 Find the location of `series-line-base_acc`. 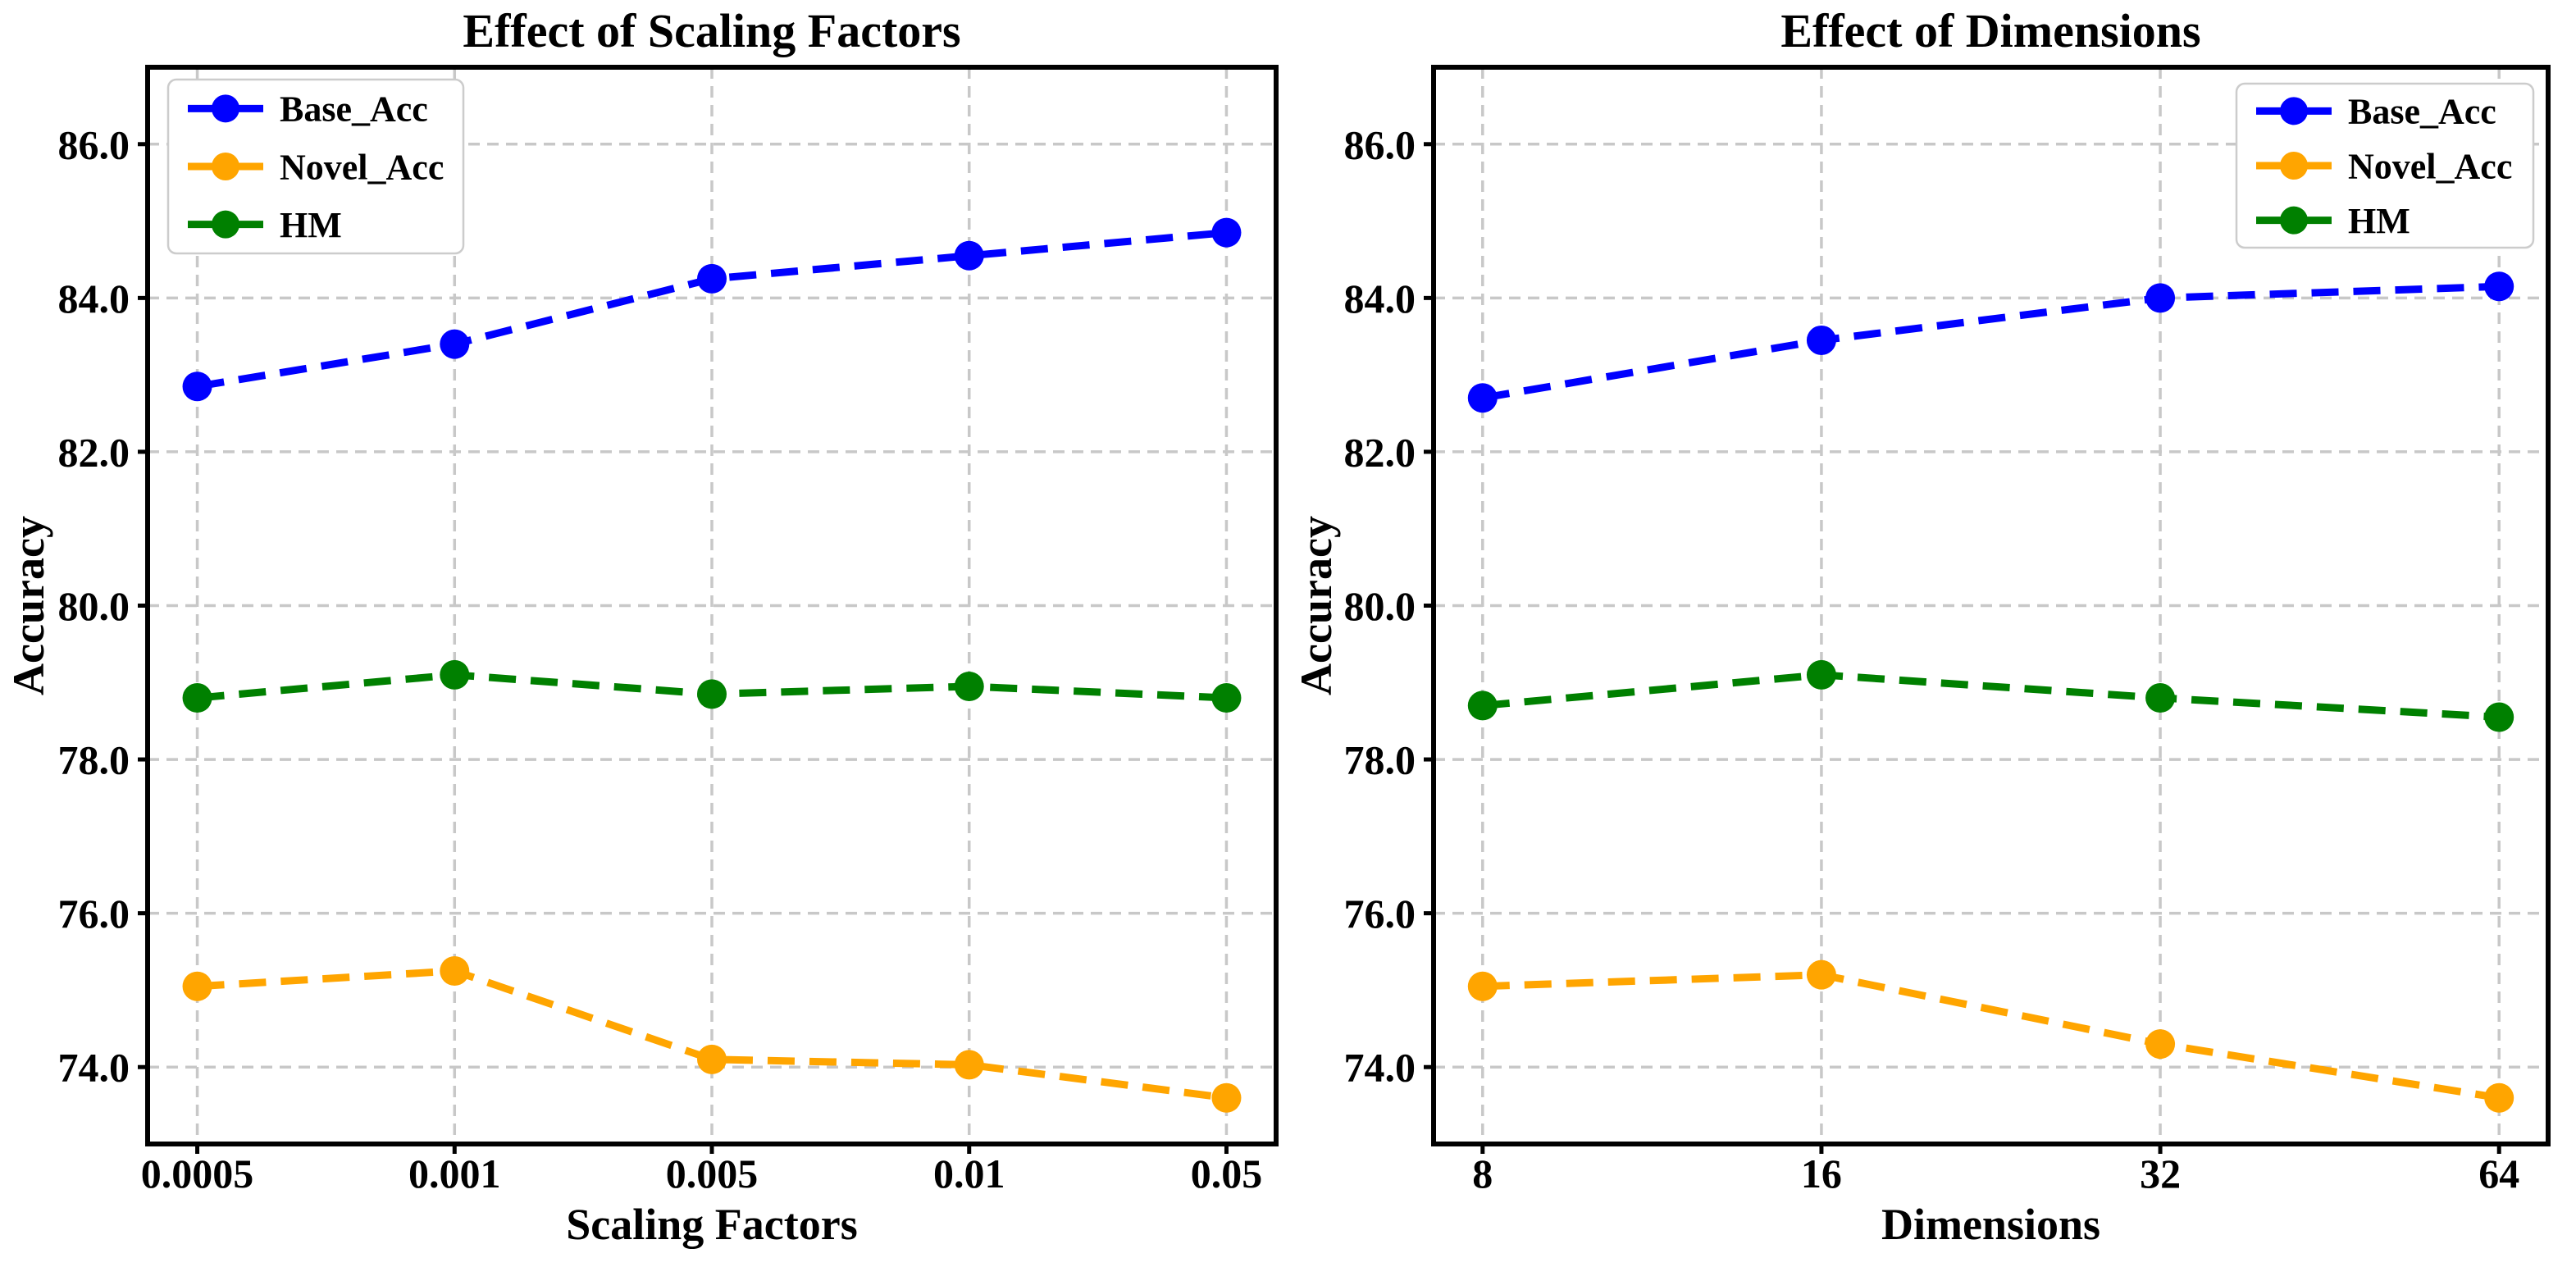

series-line-base_acc is located at coordinates (1991, 342).